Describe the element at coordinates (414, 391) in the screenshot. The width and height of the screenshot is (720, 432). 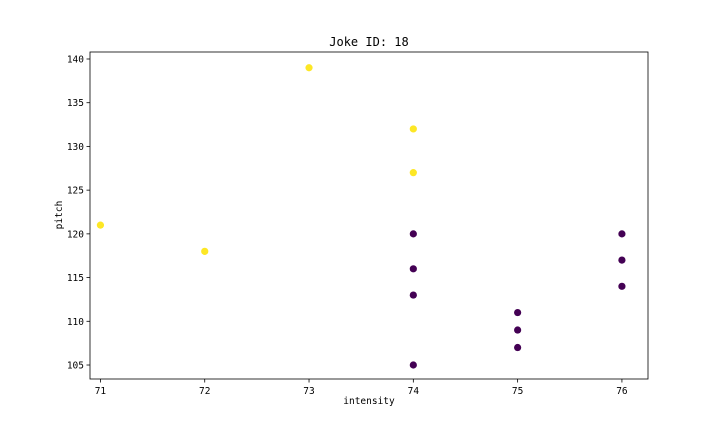
I see `x-tick-label: 74` at that location.